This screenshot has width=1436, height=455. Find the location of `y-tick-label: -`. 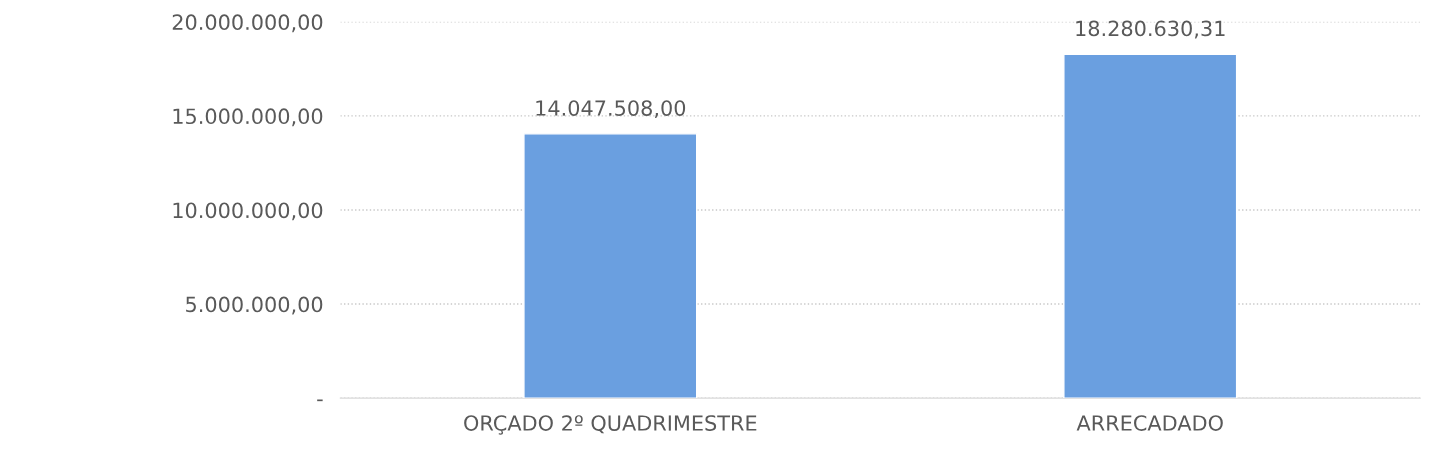

y-tick-label: - is located at coordinates (320, 400).